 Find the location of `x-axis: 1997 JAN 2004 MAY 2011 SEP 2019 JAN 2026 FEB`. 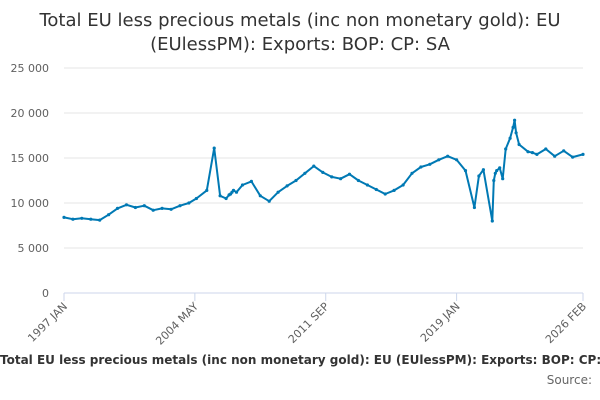

x-axis: 1997 JAN 2004 MAY 2011 SEP 2019 JAN 2026 FEB is located at coordinates (307, 320).